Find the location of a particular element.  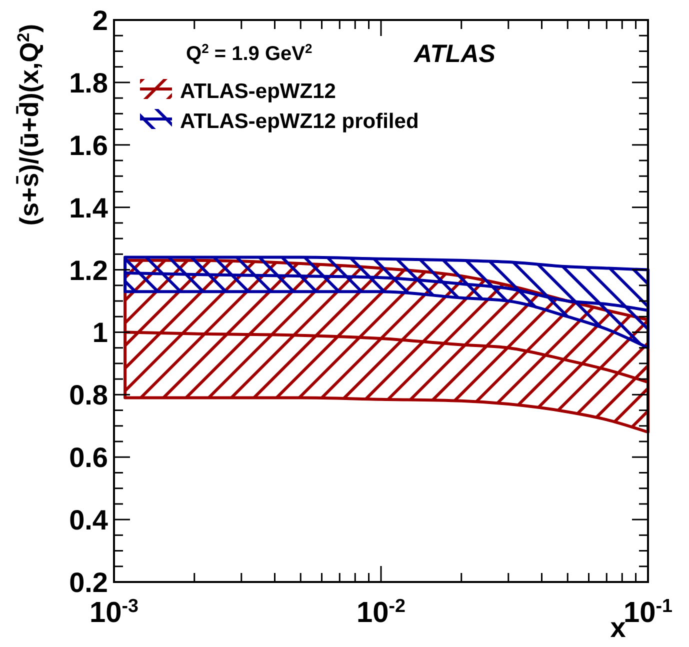

y-tick-label: 1.8 is located at coordinates (88, 82).